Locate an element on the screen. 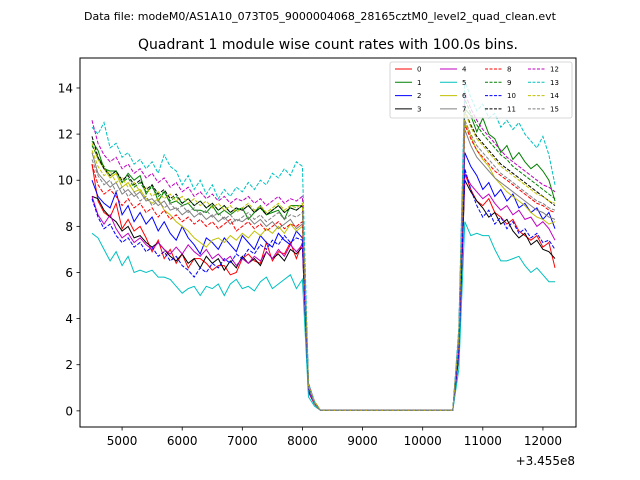 Image resolution: width=640 pixels, height=480 pixels. legend-label-15: 15 is located at coordinates (554, 109).